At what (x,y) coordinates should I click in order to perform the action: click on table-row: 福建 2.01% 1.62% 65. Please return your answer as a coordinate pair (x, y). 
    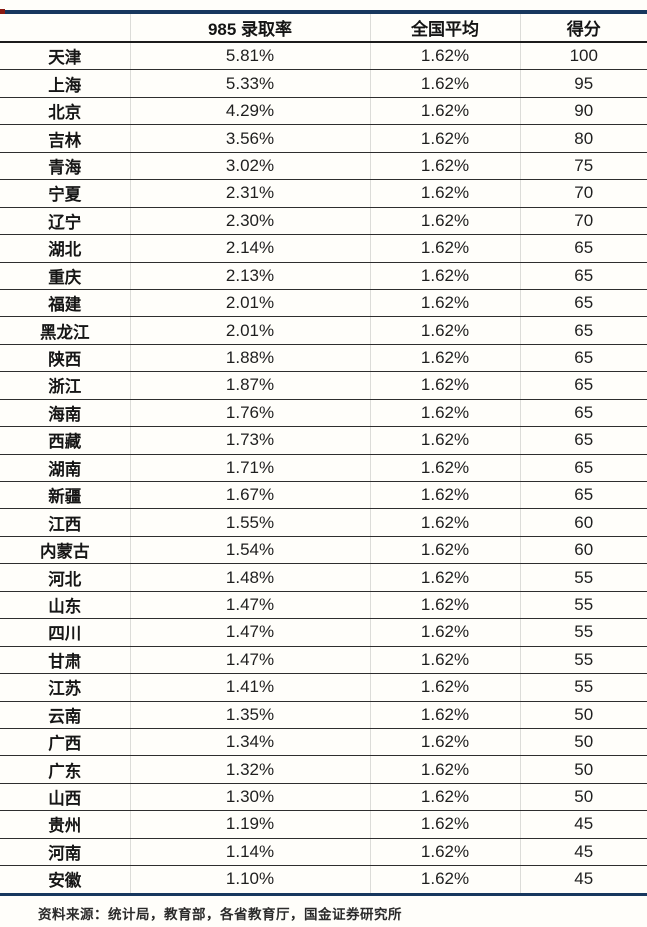
    Looking at the image, I should click on (323, 303).